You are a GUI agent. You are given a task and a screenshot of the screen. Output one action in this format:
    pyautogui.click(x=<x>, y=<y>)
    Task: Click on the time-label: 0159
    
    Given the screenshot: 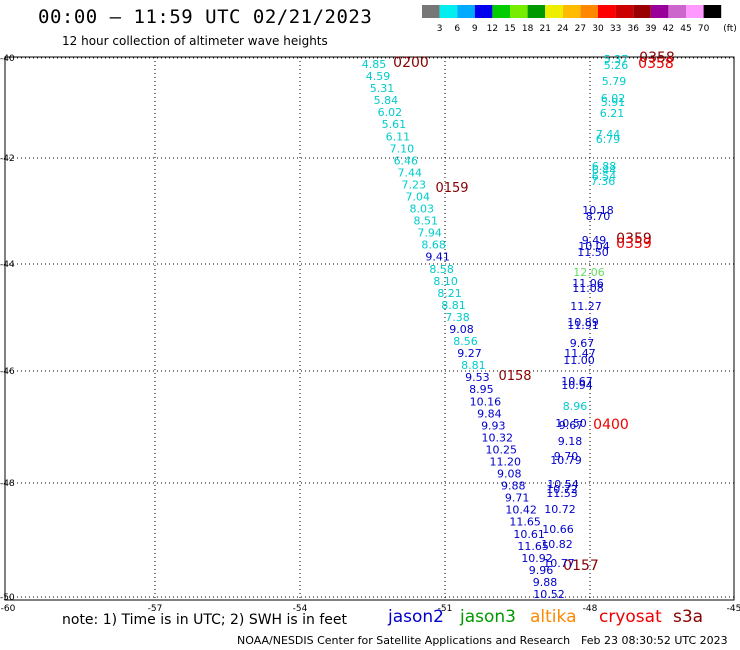 What is the action you would take?
    pyautogui.click(x=451, y=188)
    